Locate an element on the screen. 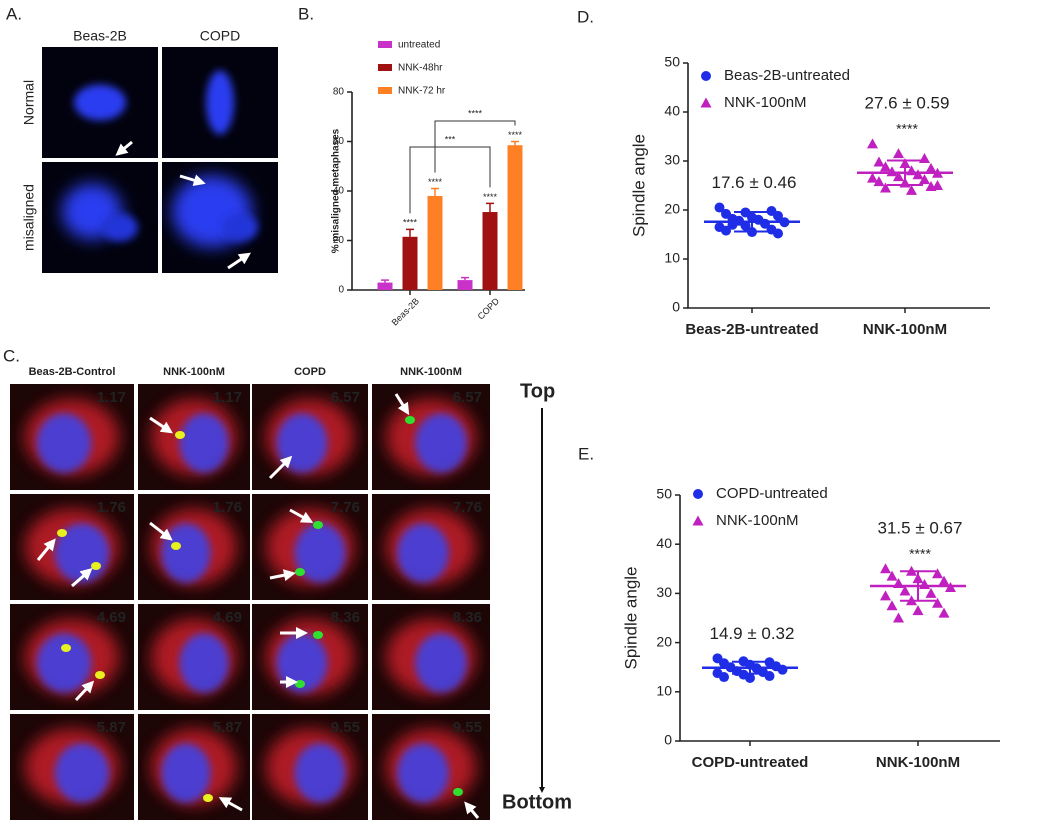 The image size is (1050, 825). column-label: Beas-2B is located at coordinates (100, 36).